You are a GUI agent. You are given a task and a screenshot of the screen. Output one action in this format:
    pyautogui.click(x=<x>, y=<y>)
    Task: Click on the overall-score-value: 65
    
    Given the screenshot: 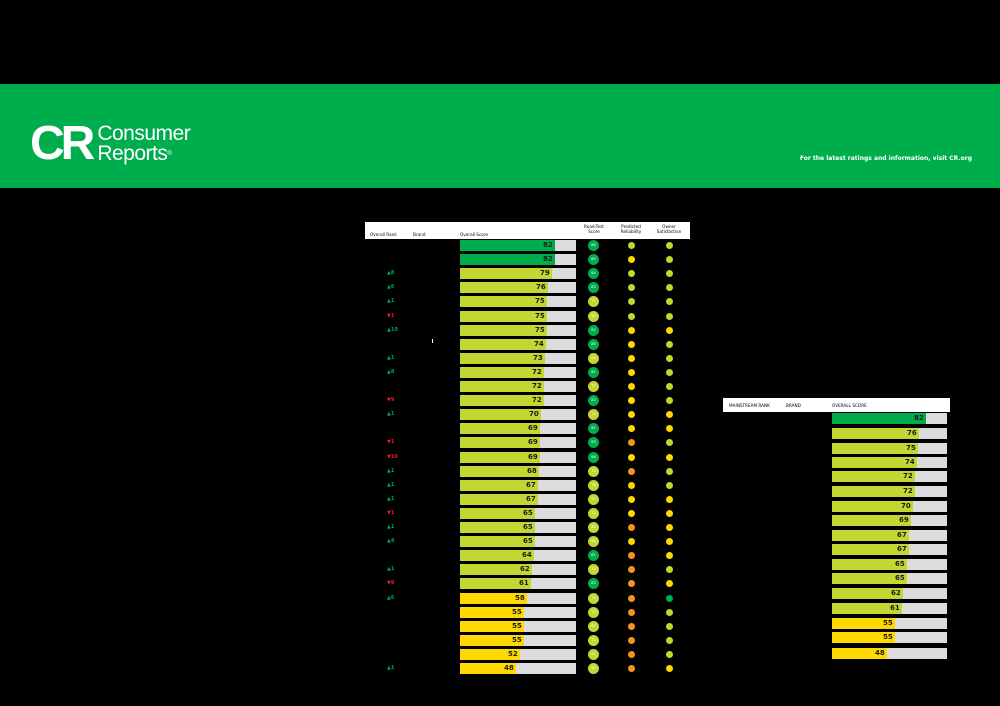 What is the action you would take?
    pyautogui.click(x=528, y=513)
    